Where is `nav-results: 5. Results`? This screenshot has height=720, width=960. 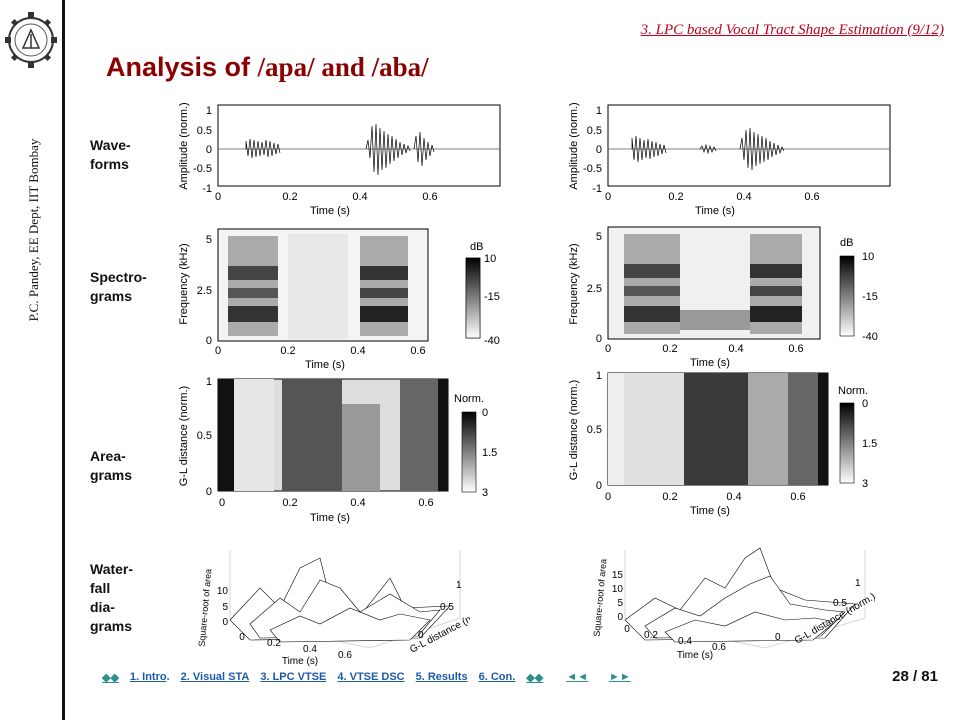
nav-results: 5. Results is located at coordinates (441, 677).